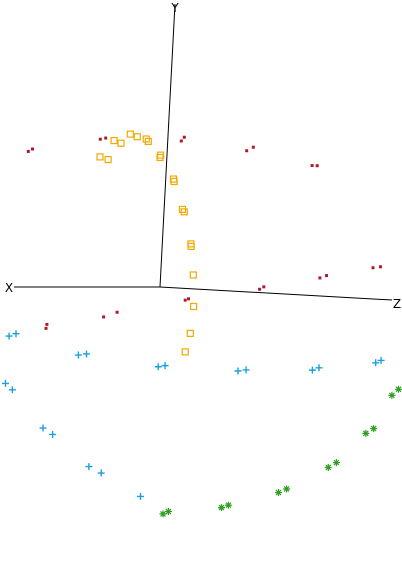 Image resolution: width=402 pixels, height=575 pixels. What do you see at coordinates (9, 288) in the screenshot?
I see `x-axis-label: X` at bounding box center [9, 288].